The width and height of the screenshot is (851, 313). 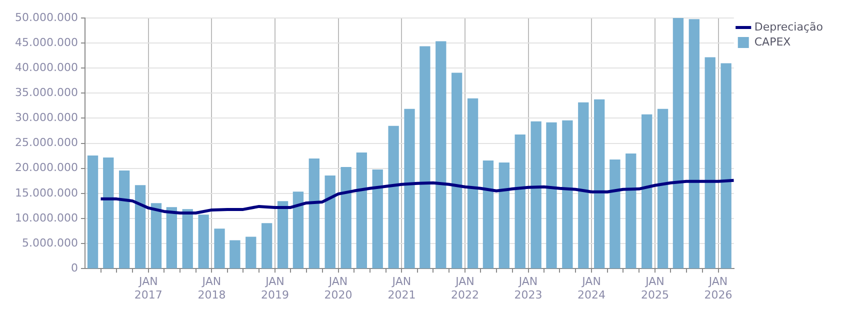 I want to click on y-tick-label: 20.000.000, so click(x=46, y=167).